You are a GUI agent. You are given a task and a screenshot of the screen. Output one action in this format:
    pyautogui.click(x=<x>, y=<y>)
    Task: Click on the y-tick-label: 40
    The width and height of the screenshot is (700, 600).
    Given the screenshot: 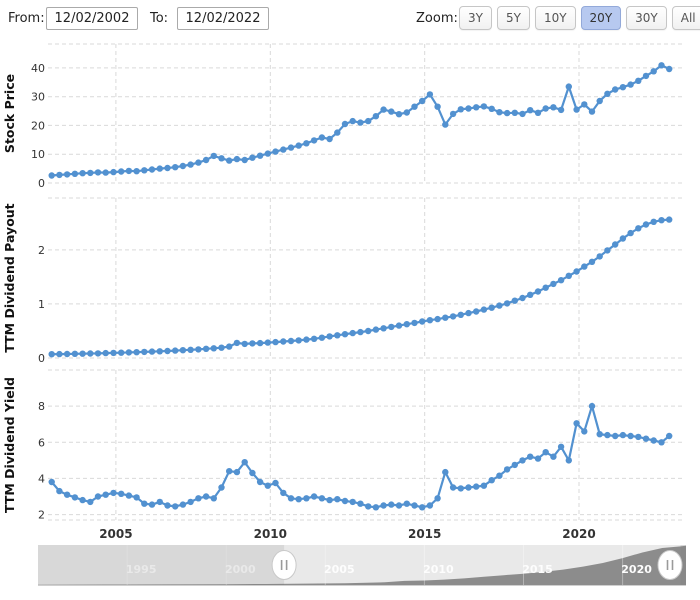 What is the action you would take?
    pyautogui.click(x=38, y=68)
    